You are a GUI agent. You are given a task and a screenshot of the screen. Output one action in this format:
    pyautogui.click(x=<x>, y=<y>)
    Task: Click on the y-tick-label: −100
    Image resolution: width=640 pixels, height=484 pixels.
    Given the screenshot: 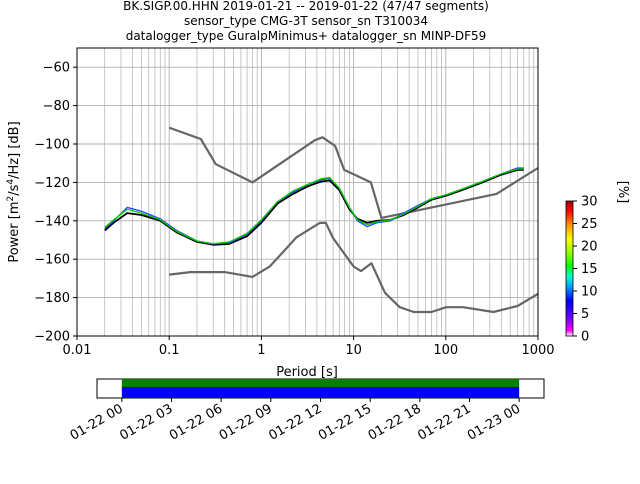 What is the action you would take?
    pyautogui.click(x=52, y=145)
    